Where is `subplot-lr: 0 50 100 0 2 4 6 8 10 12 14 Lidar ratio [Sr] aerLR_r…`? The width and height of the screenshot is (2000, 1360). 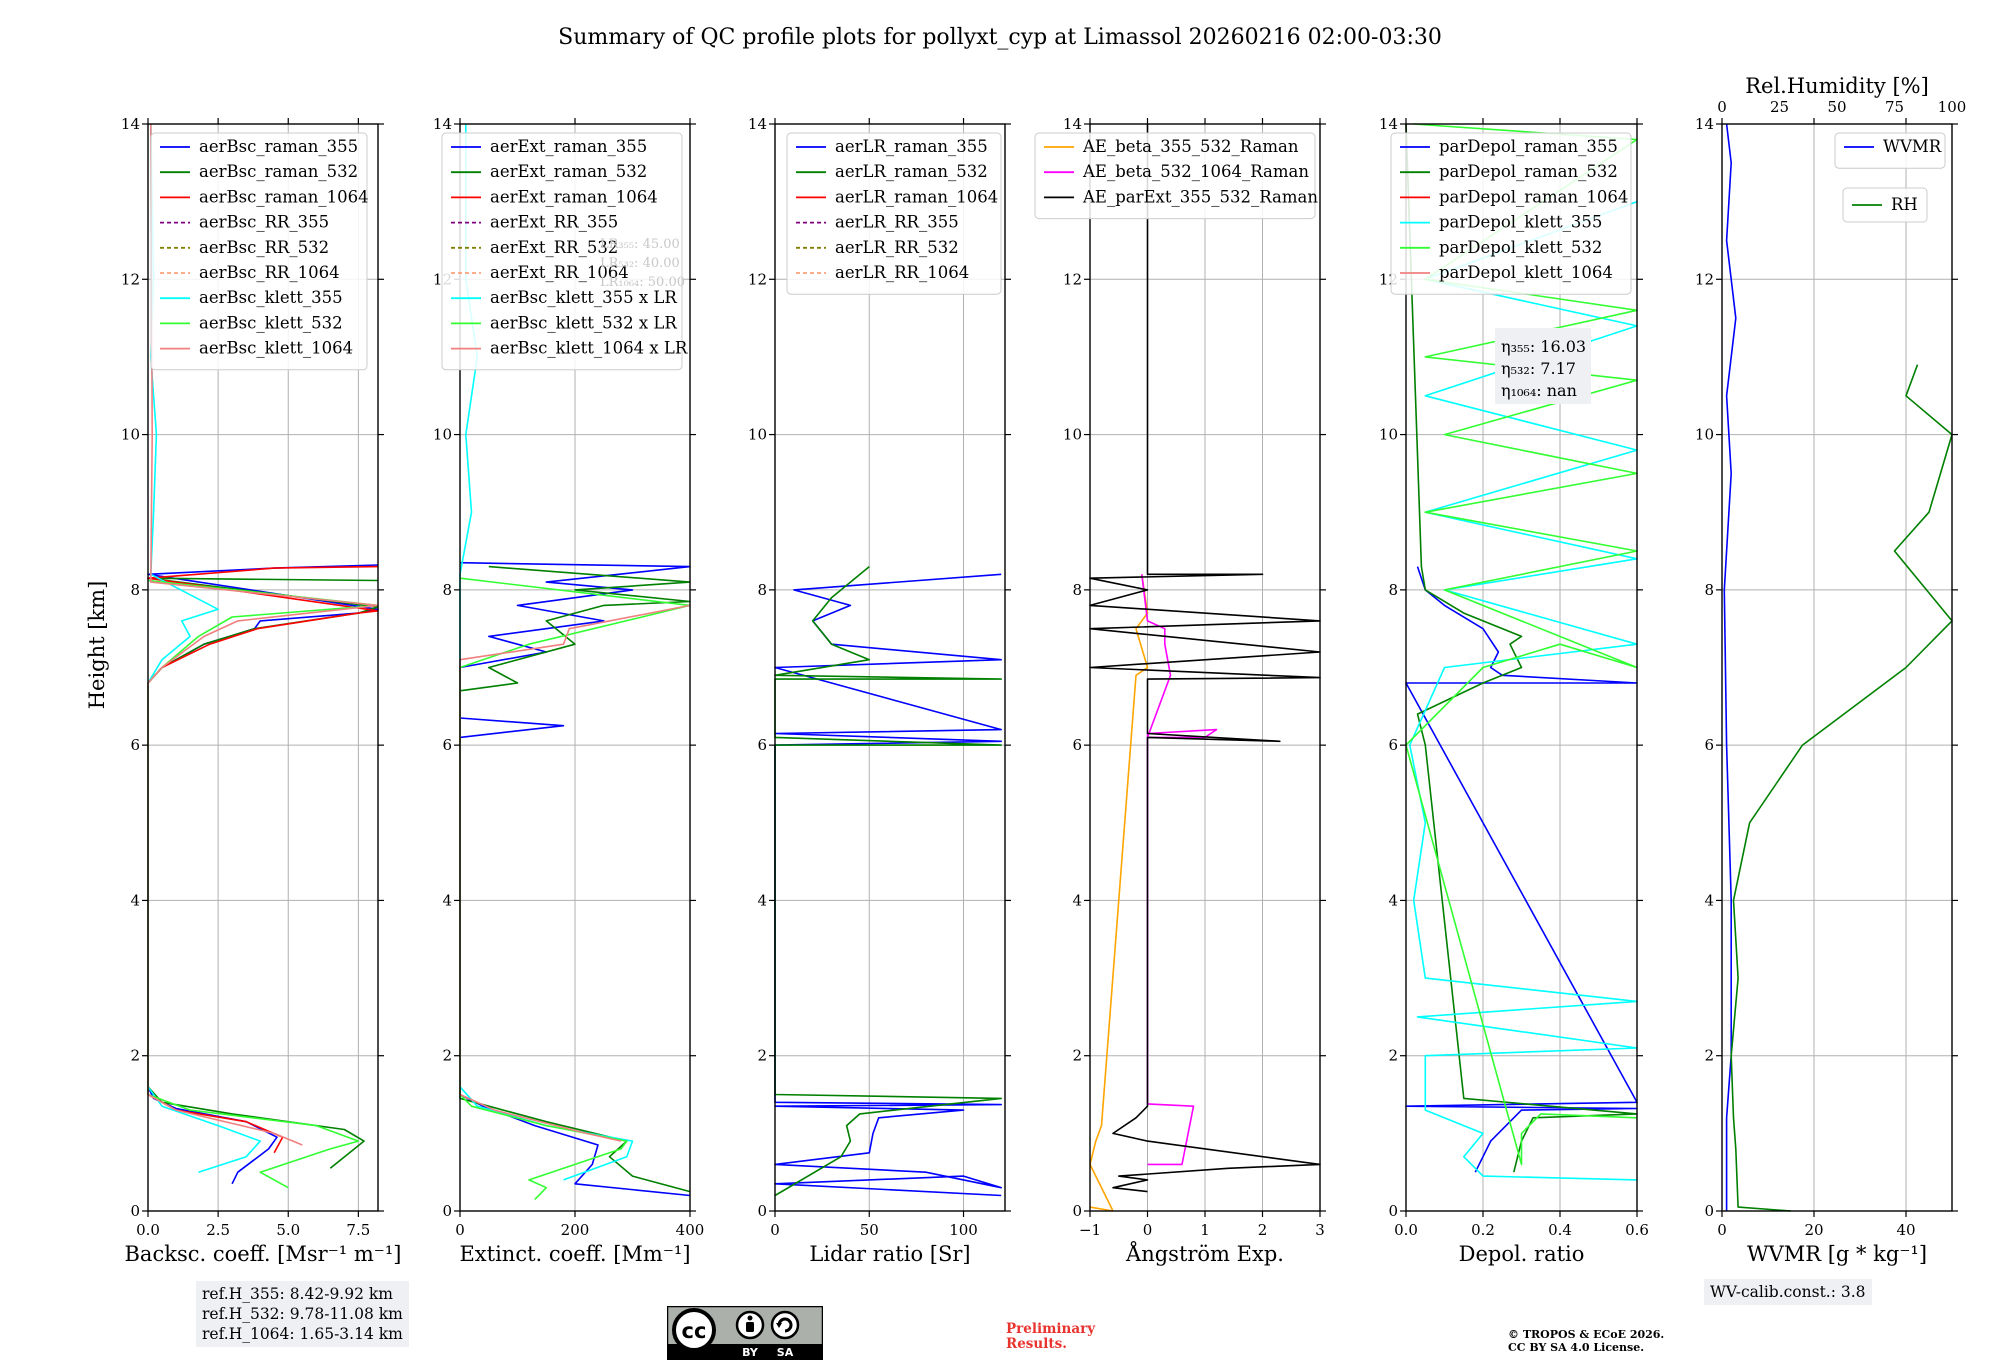
subplot-lr: 0 50 100 0 2 4 6 8 10 12 14 Lidar ratio [Sr] aerLR_r… is located at coordinates (879, 690).